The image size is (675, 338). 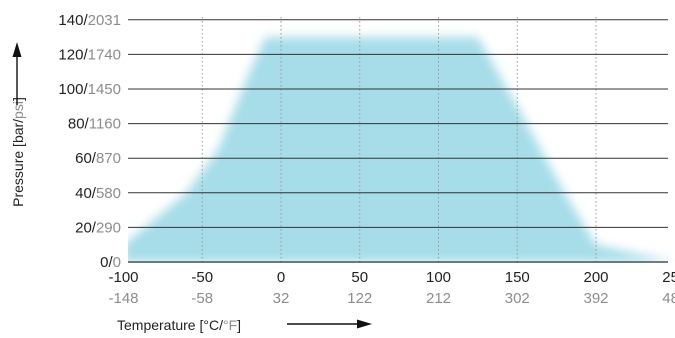 I want to click on x-axis-label-primary: Temperature [°C/, so click(x=170, y=325).